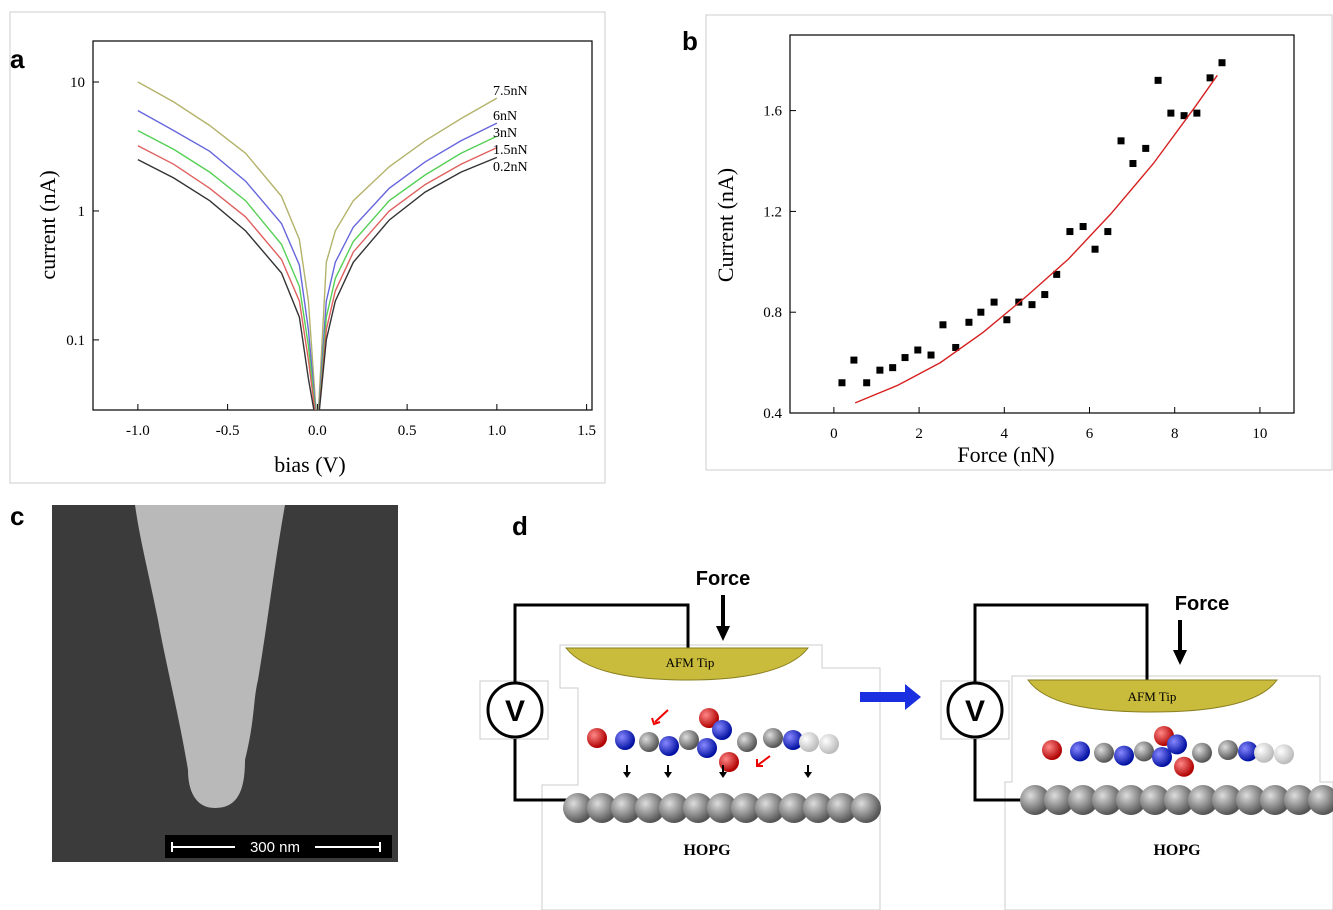 Image resolution: width=1333 pixels, height=910 pixels. What do you see at coordinates (772, 313) in the screenshot?
I see `y-tick-label: 0.8` at bounding box center [772, 313].